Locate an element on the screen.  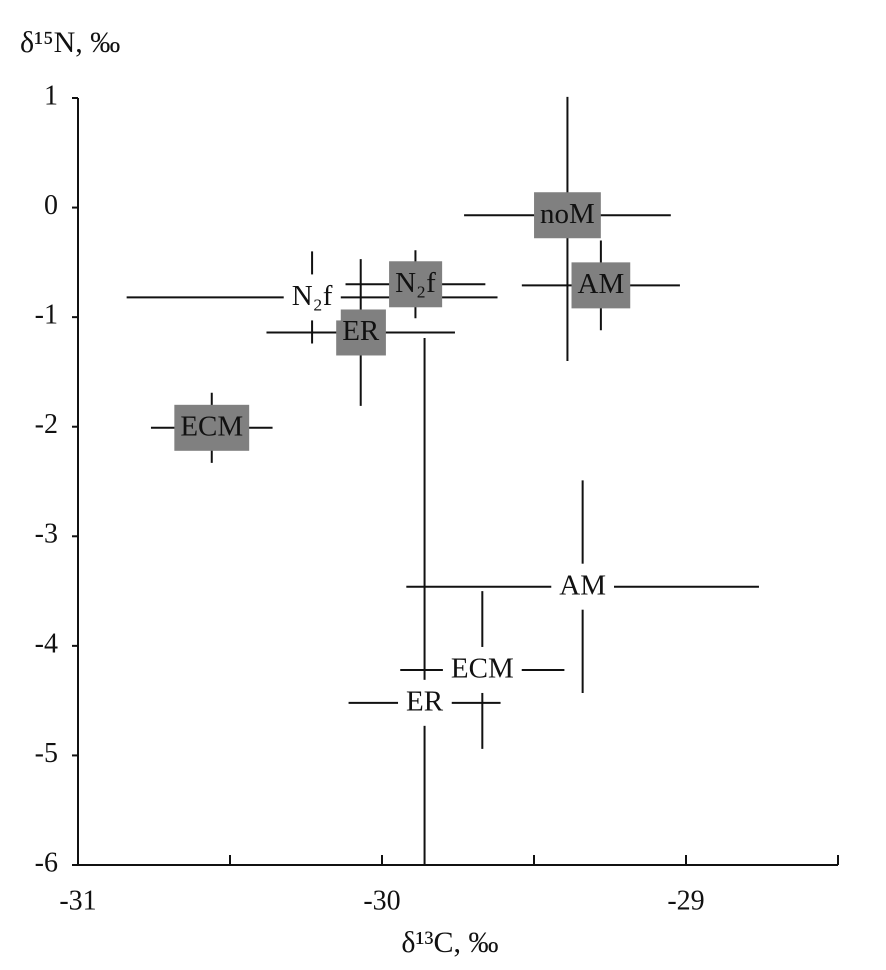
y-tick-label: -5 is located at coordinates (46, 753).